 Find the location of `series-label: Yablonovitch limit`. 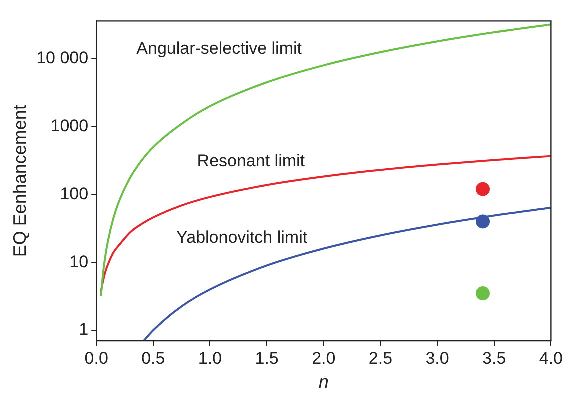

series-label: Yablonovitch limit is located at coordinates (242, 237).